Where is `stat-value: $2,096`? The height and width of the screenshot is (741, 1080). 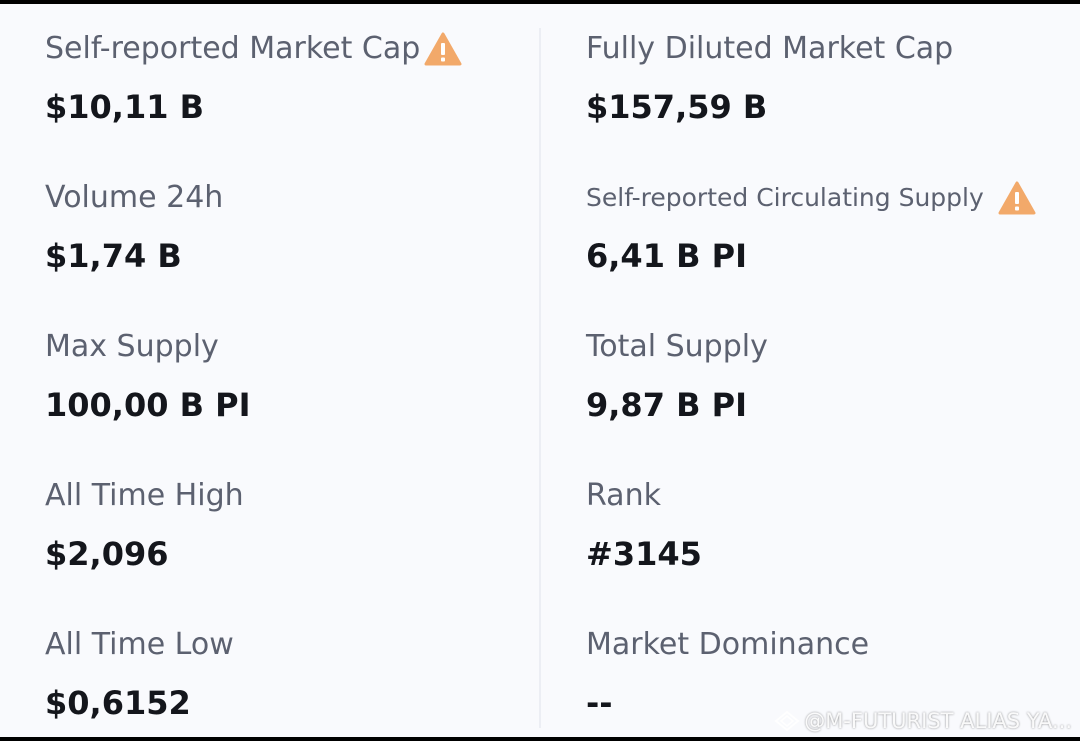
stat-value: $2,096 is located at coordinates (107, 554).